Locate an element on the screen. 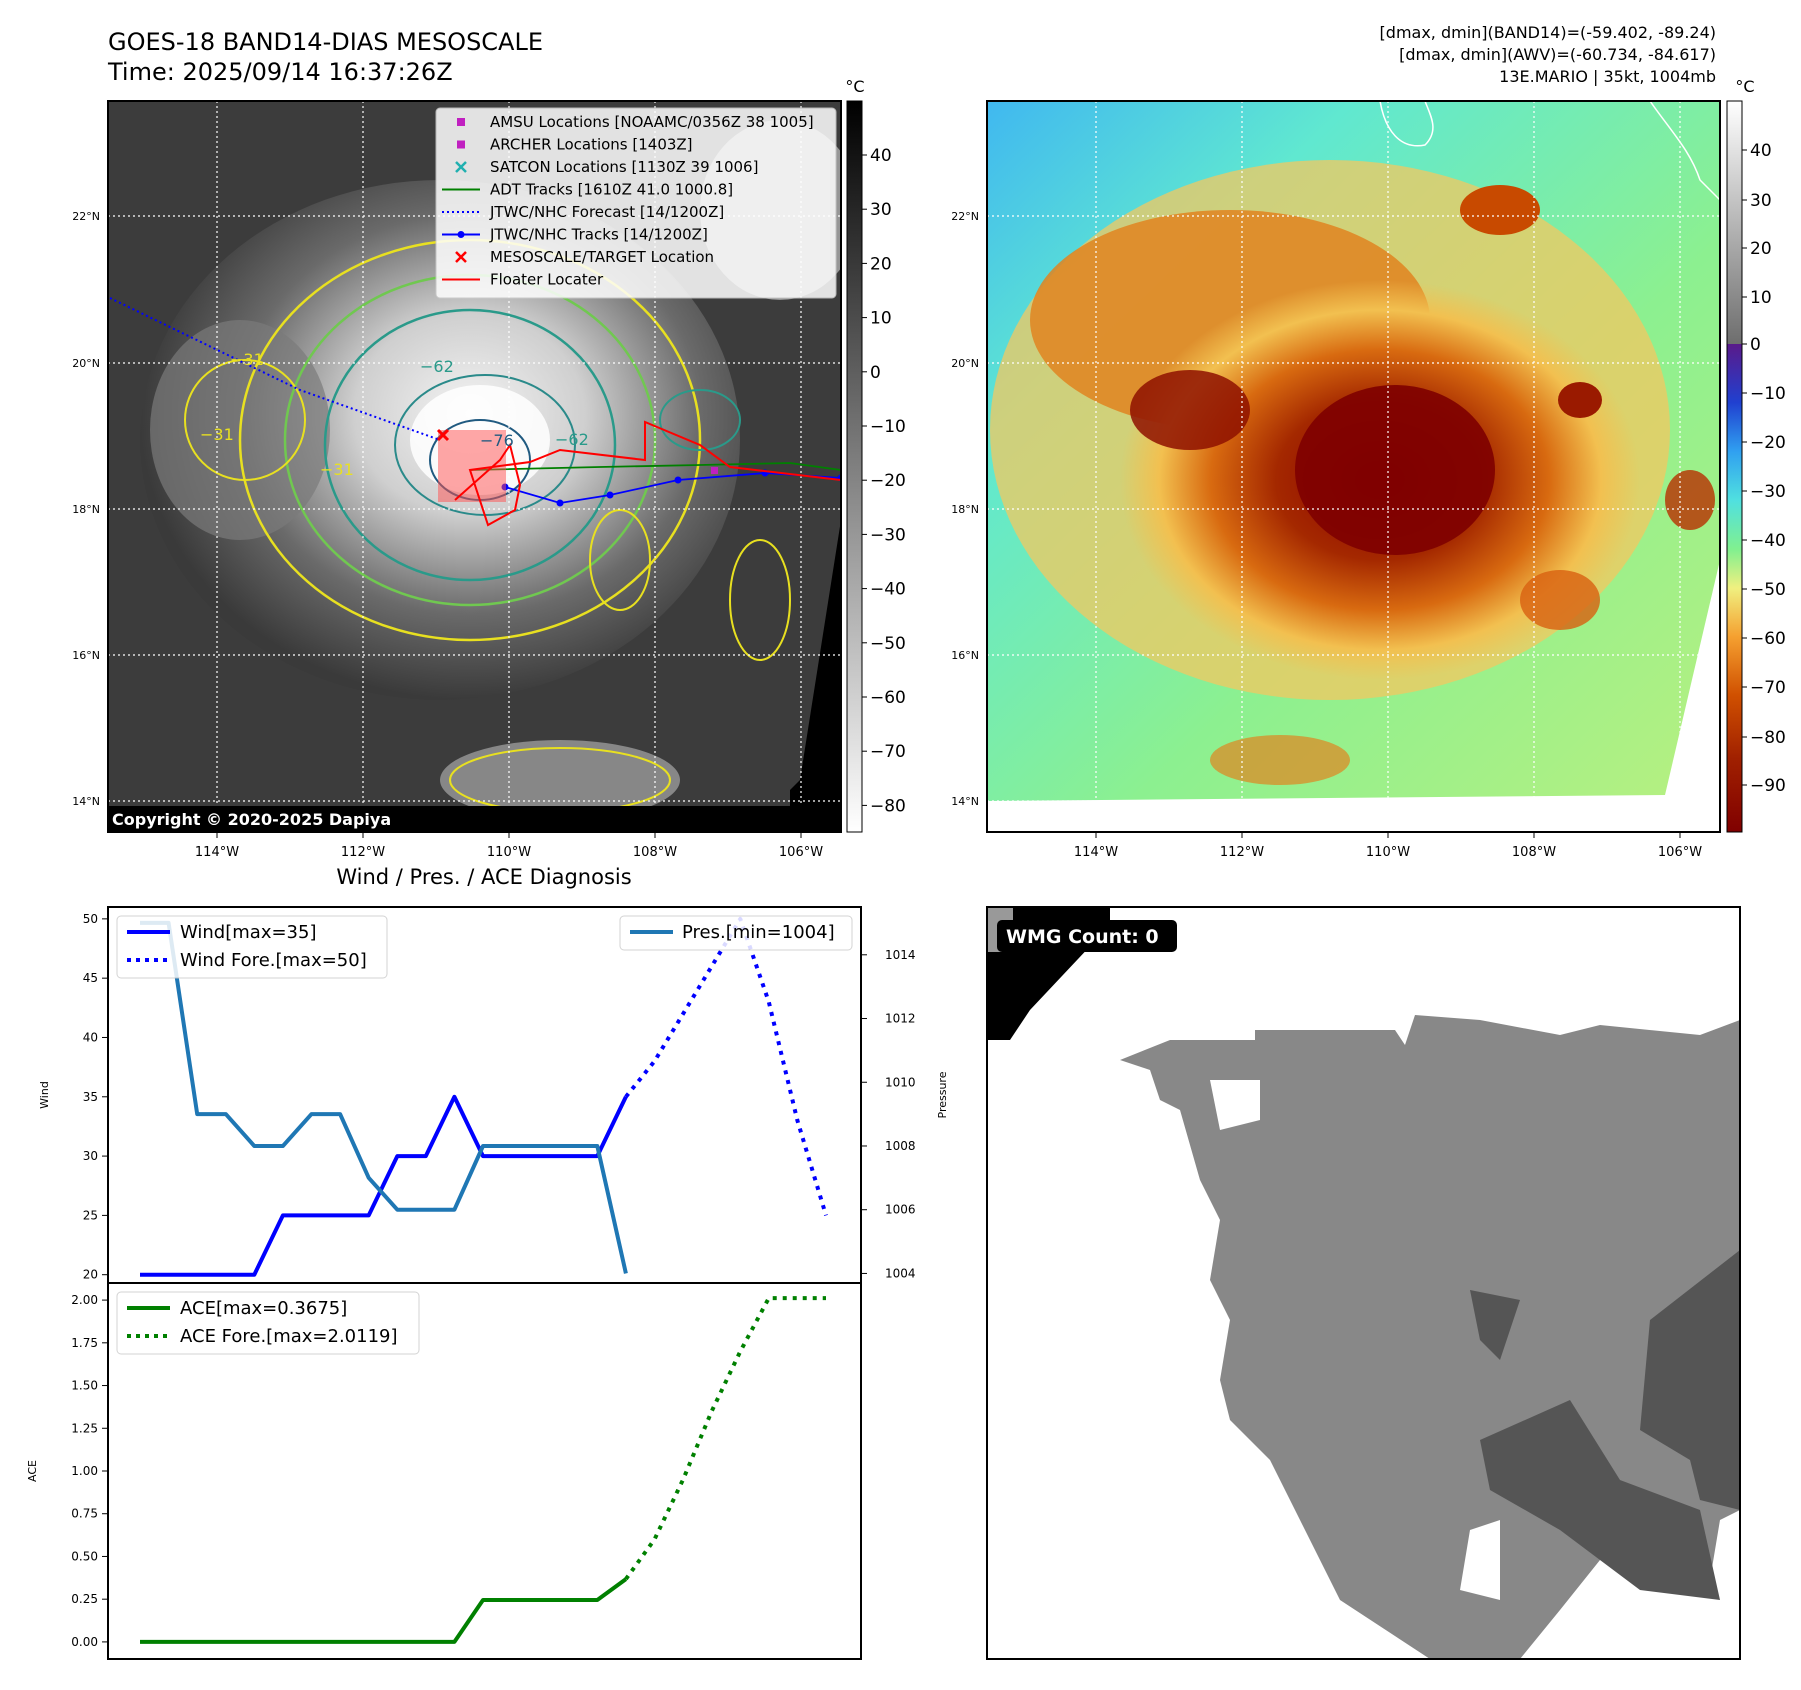 The image size is (1801, 1690). wind-legend: Wind[max=35] Wind Fore.[max=50] is located at coordinates (252, 947).